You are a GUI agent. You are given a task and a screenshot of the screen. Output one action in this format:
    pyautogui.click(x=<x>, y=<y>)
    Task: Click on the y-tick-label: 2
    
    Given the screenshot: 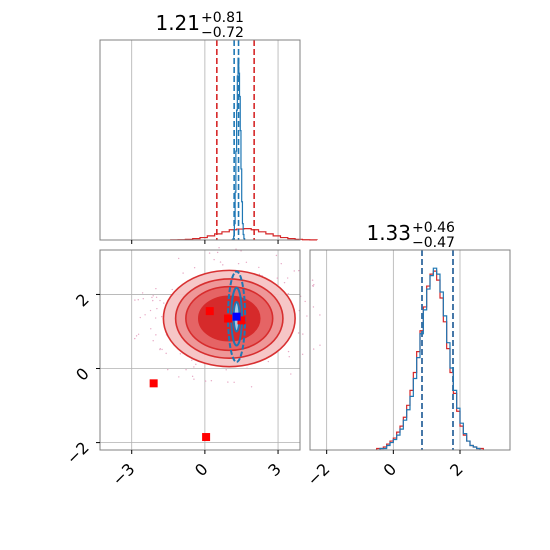 What is the action you would take?
    pyautogui.click(x=82, y=300)
    